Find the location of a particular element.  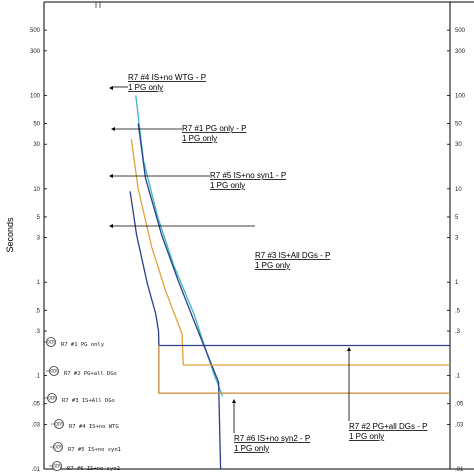

y-tick-label-left: 100 is located at coordinates (35, 96).